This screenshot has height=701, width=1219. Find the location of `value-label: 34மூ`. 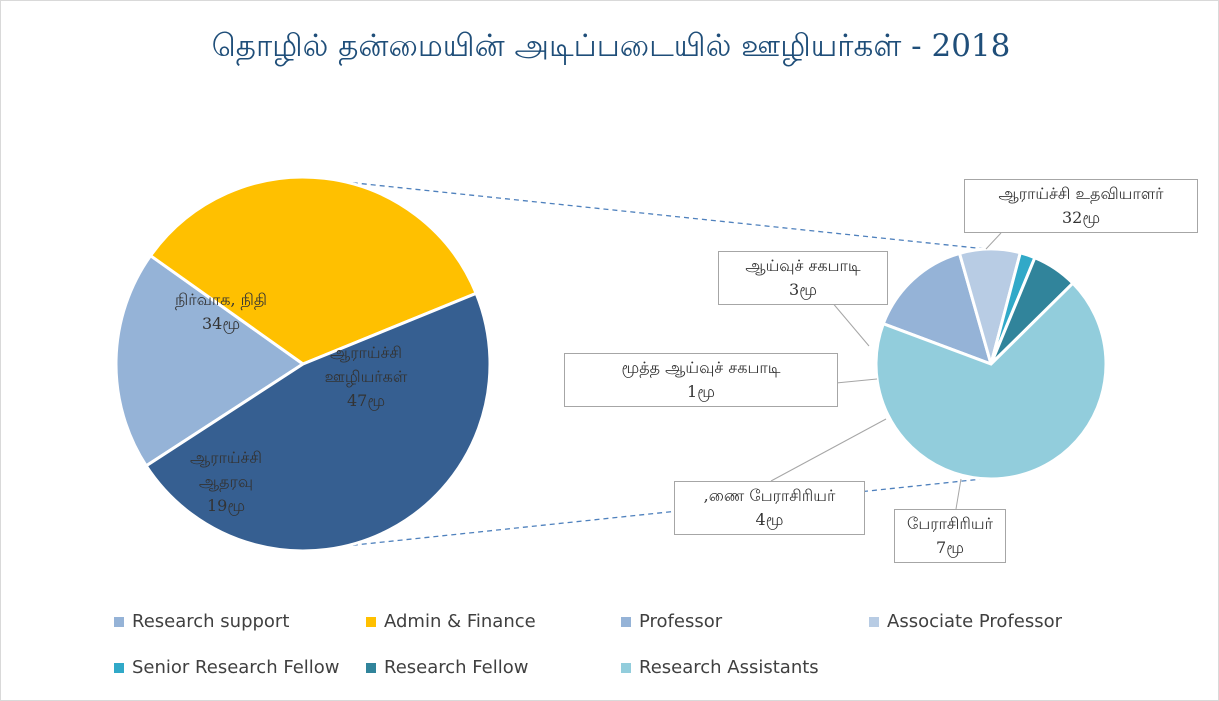

value-label: 34மூ is located at coordinates (221, 323).